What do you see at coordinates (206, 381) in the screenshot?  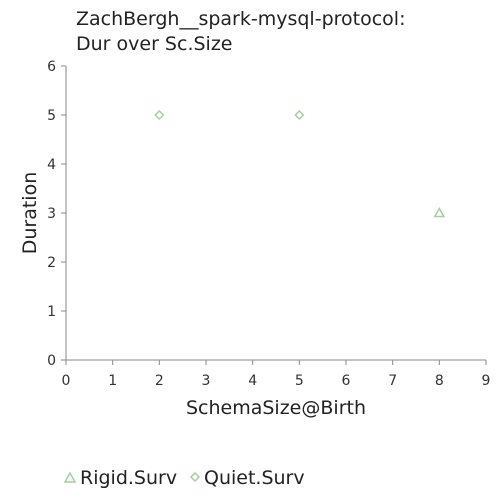 I see `x-tick-label: 3` at bounding box center [206, 381].